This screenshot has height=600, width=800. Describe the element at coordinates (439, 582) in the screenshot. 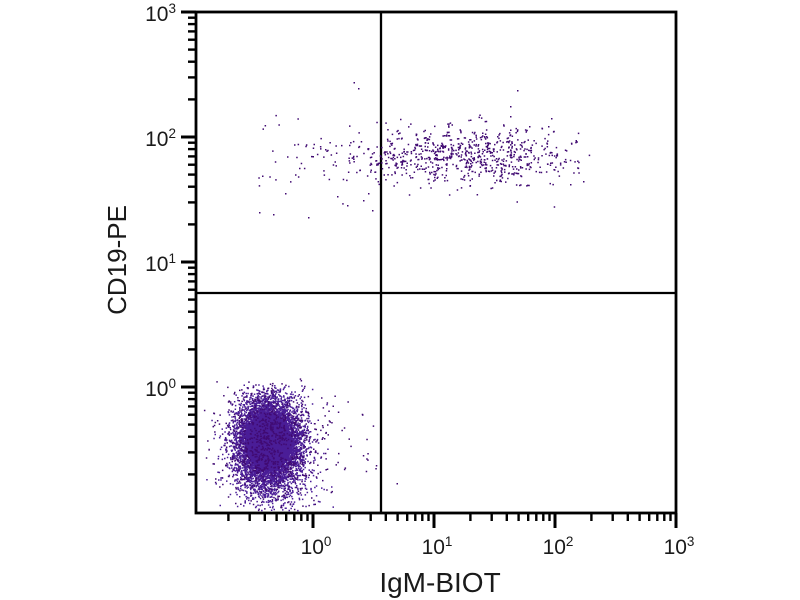

I see `svg-text: IgM-BIOT` at that location.